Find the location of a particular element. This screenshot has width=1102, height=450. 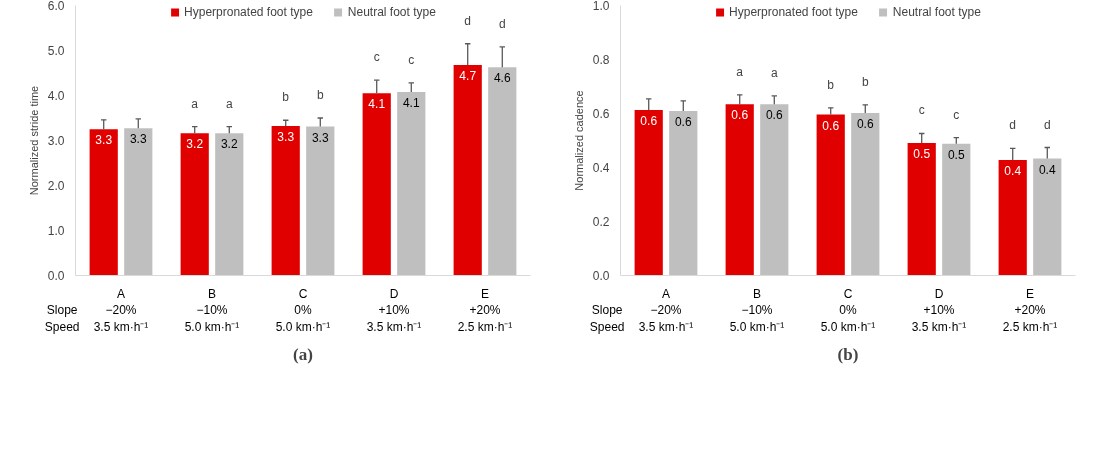

data-label: 4.6 is located at coordinates (502, 78).